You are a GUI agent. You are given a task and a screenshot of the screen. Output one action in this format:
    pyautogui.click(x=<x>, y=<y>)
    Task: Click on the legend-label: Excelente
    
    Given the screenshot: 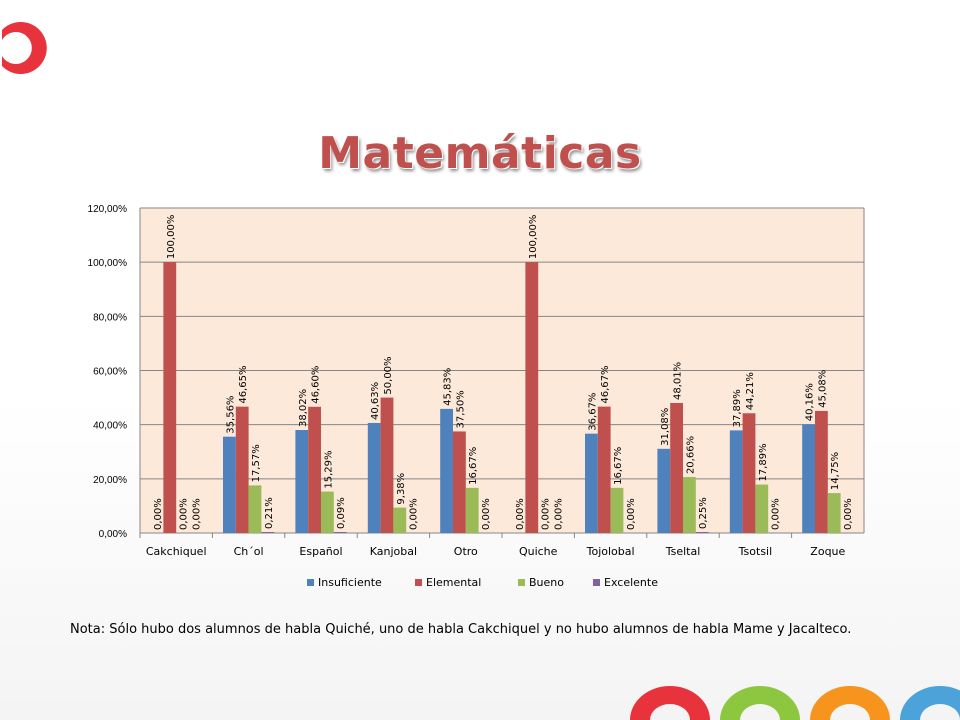 What is the action you would take?
    pyautogui.click(x=631, y=582)
    